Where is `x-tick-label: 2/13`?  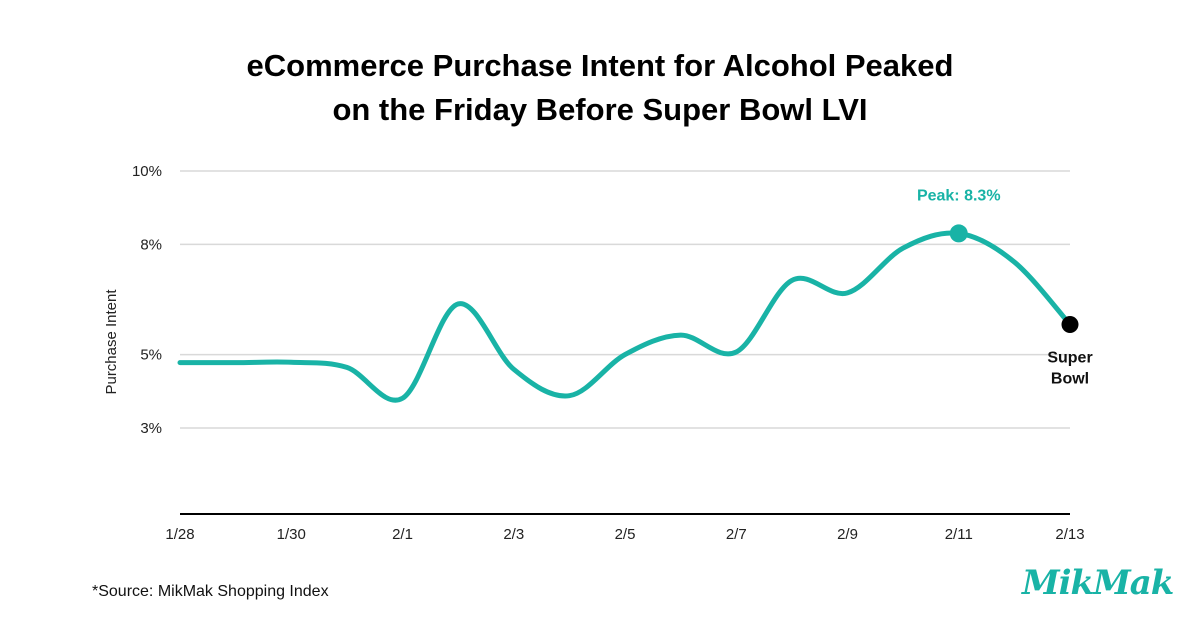 x-tick-label: 2/13 is located at coordinates (1069, 534).